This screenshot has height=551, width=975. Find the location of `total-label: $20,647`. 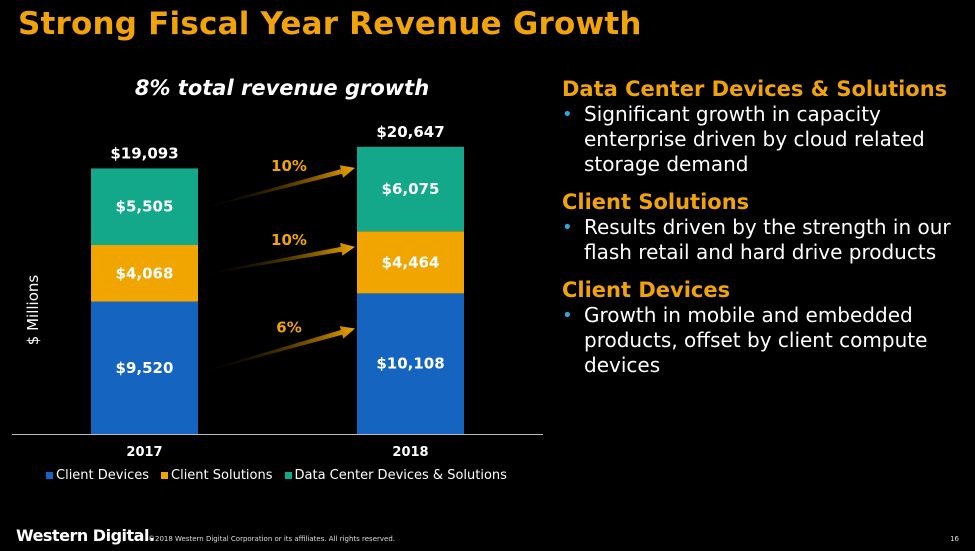

total-label: $20,647 is located at coordinates (410, 132).